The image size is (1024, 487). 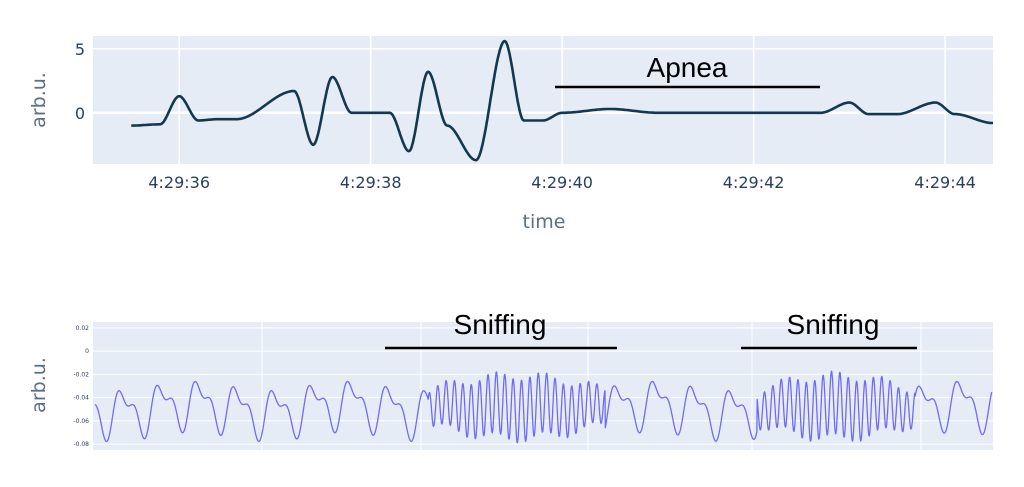 What do you see at coordinates (81, 398) in the screenshot?
I see `bottom-y-tick-label: -0.04` at bounding box center [81, 398].